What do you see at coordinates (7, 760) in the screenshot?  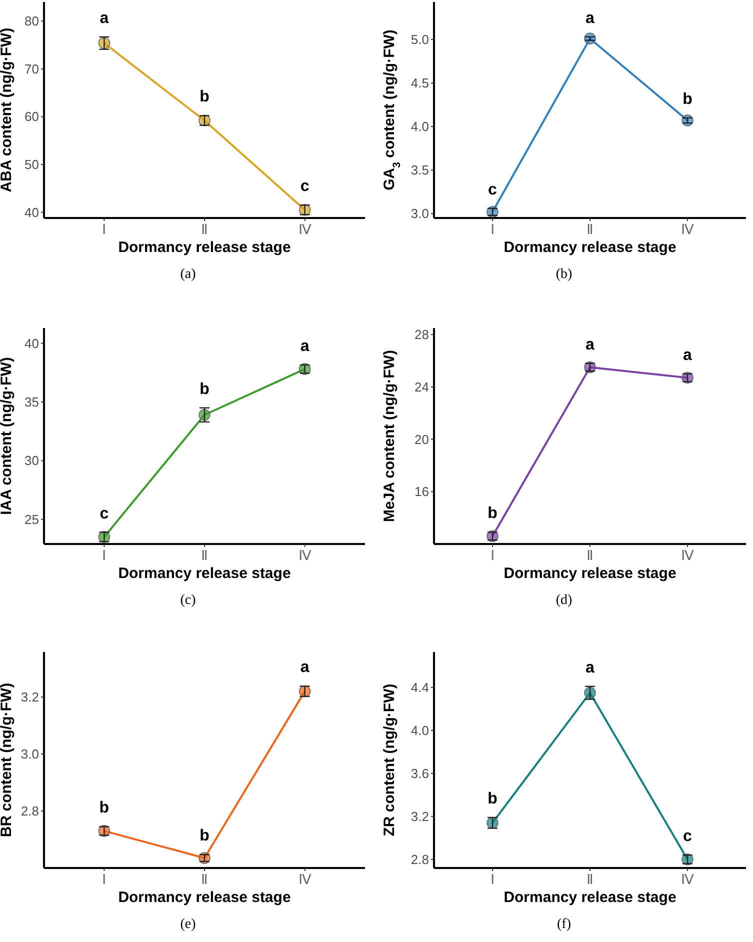 I see `y-axis-title: BR content (ng/g·FW)` at bounding box center [7, 760].